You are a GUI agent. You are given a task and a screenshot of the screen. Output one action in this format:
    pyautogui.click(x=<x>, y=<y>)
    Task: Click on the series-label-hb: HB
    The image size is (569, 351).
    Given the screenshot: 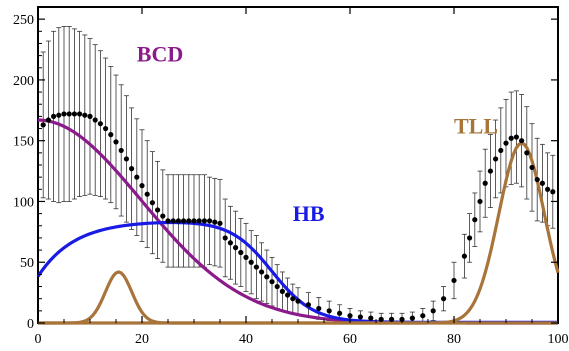 What is the action you would take?
    pyautogui.click(x=309, y=213)
    